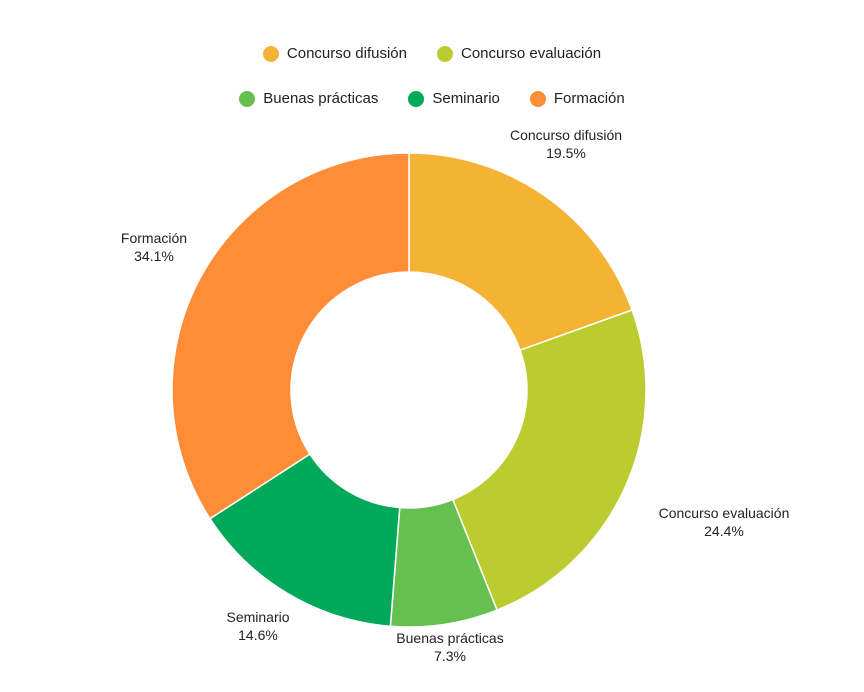  I want to click on slice-value-label: 19.5%, so click(566, 153).